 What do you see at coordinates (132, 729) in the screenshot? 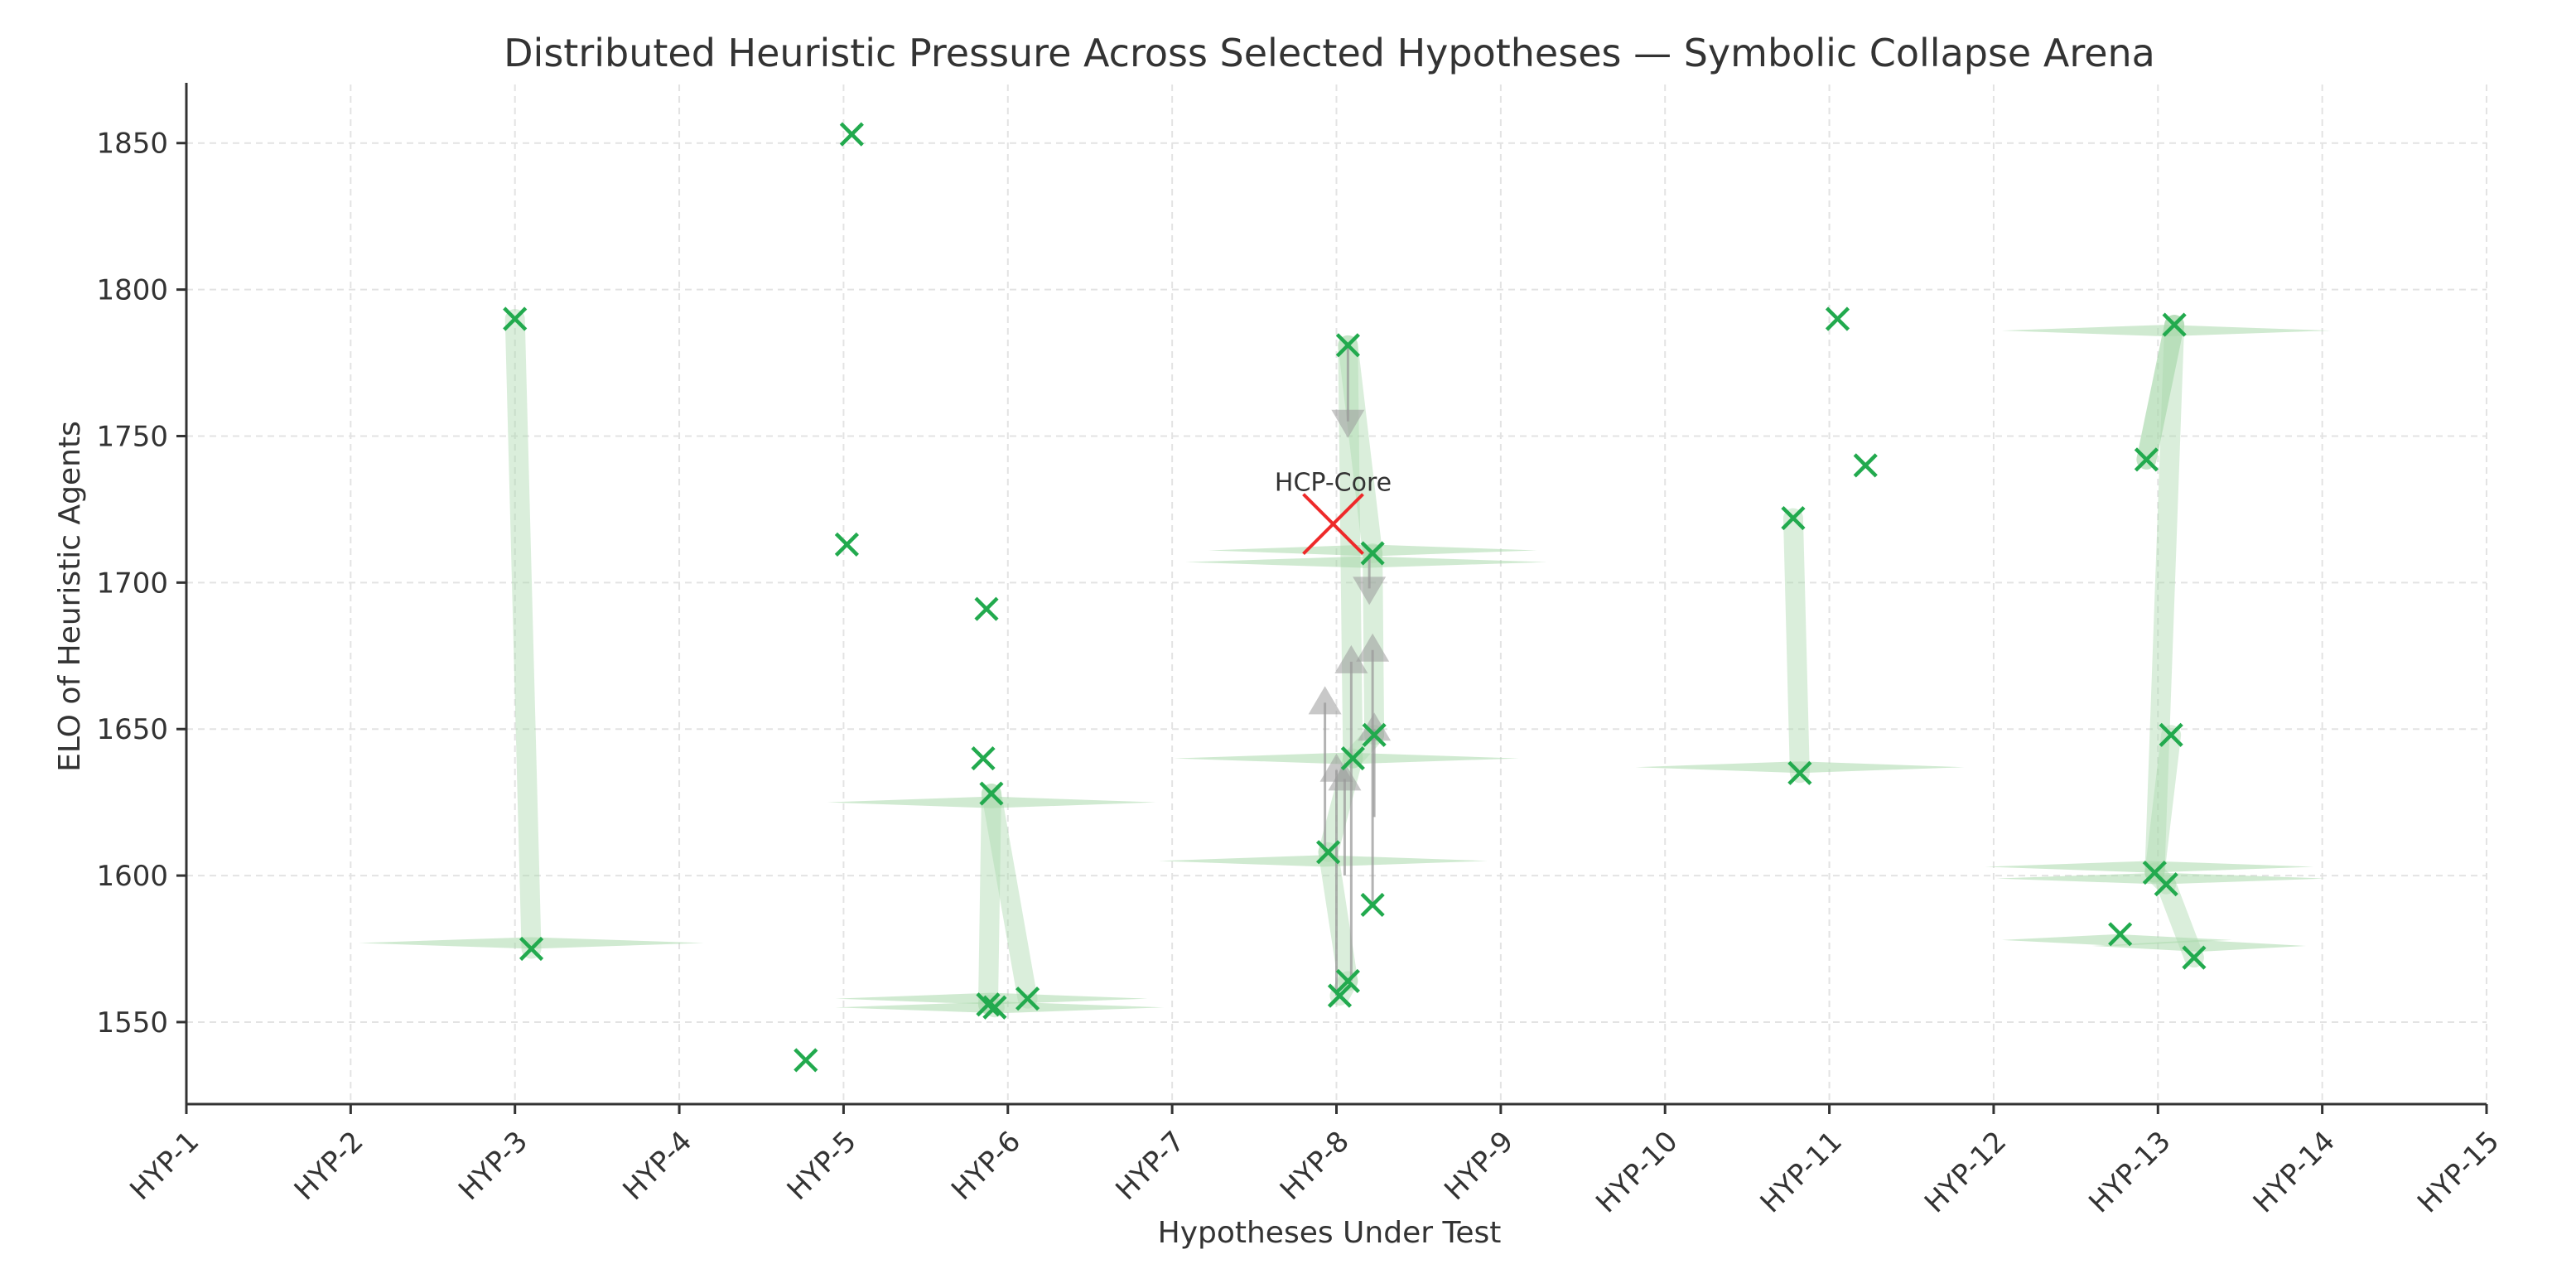
I see `y-tick-label: 1650` at bounding box center [132, 729].